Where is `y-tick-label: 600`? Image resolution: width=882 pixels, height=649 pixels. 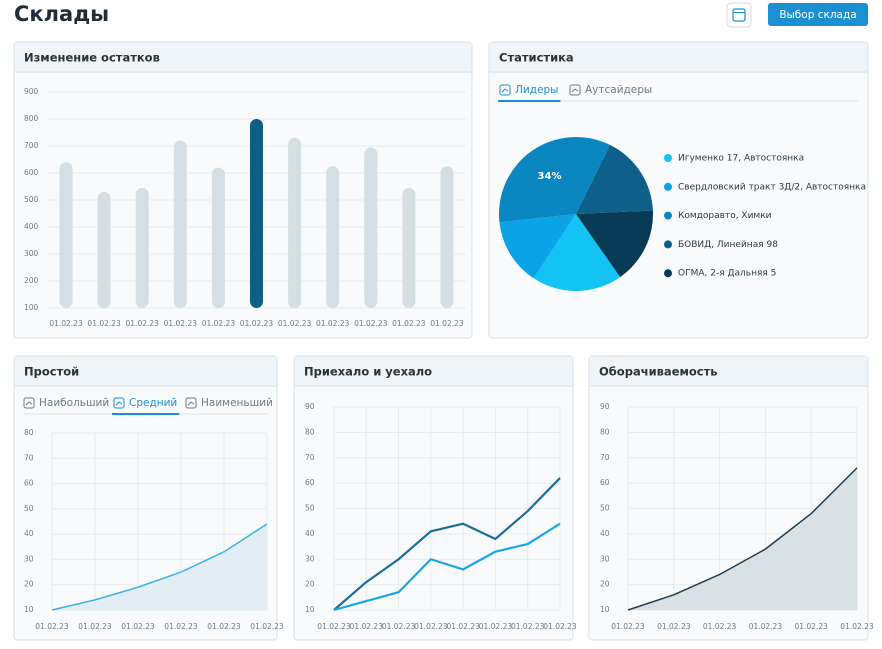 y-tick-label: 600 is located at coordinates (31, 172).